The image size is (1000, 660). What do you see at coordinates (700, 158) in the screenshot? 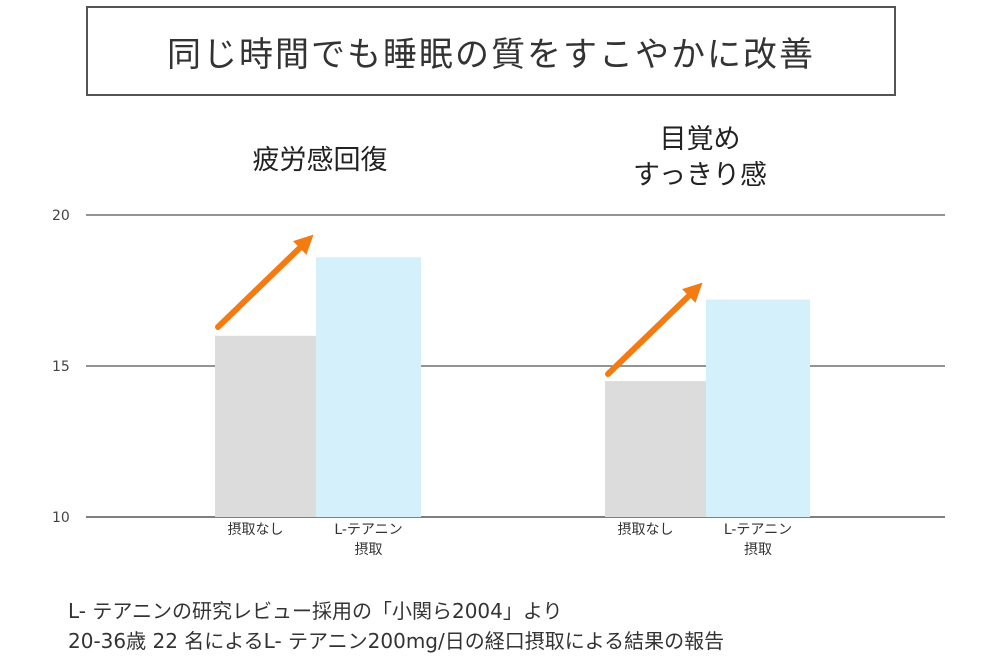
I see `group-label-wakeup-refreshed: 目覚め すっきり感` at bounding box center [700, 158].